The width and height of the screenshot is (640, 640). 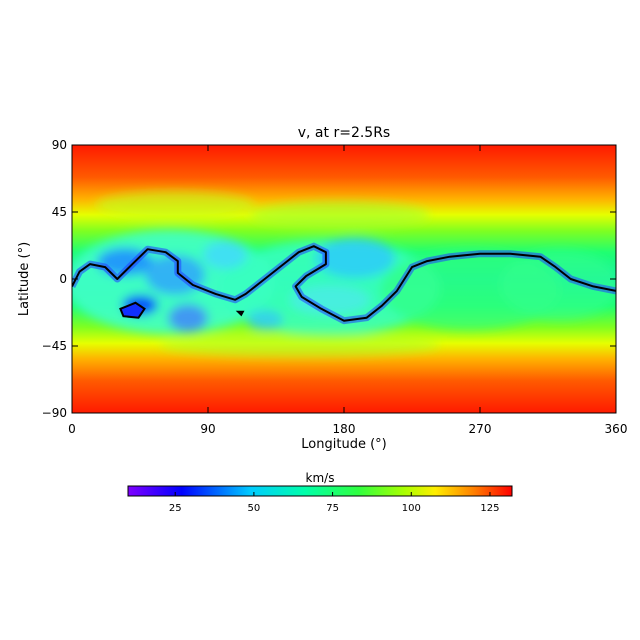 I want to click on y-tick-label: 90, so click(x=59, y=145).